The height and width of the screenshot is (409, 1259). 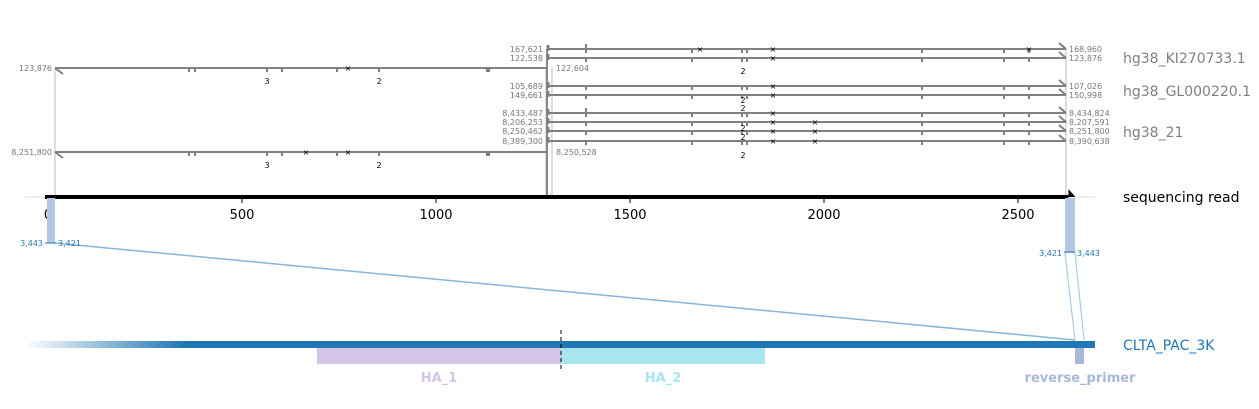 I want to click on reference-name-label: hg38_GL000220.1, so click(x=1187, y=92).